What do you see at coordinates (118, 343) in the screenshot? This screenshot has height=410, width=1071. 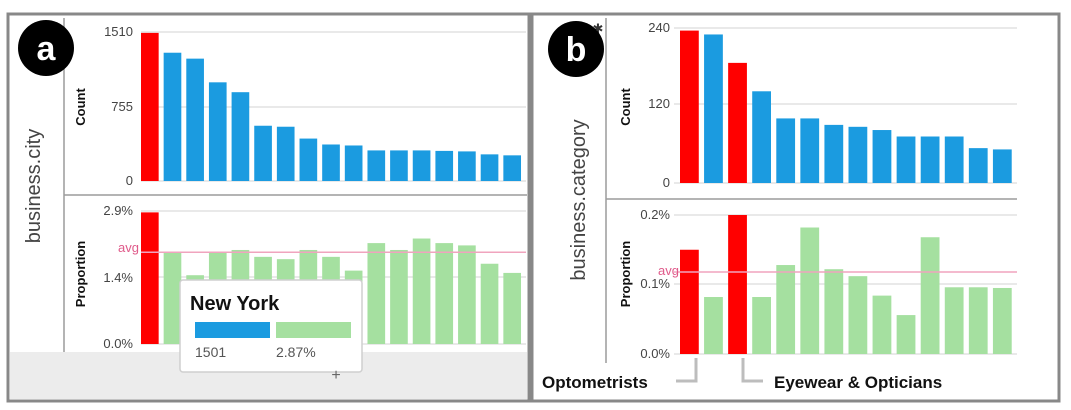 I see `panel-a-proportion-tick-bottom: 0.0%` at bounding box center [118, 343].